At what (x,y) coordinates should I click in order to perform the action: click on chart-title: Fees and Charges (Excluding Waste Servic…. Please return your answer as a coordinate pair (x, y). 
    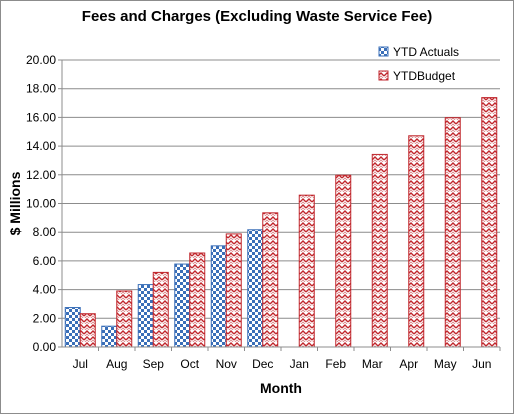
    Looking at the image, I should click on (257, 16).